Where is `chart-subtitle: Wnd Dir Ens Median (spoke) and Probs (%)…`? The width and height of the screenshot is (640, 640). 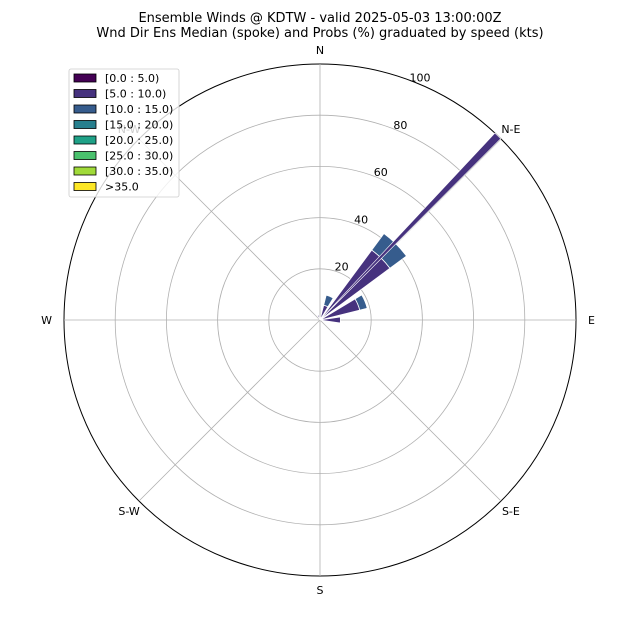 chart-subtitle: Wnd Dir Ens Median (spoke) and Probs (%)… is located at coordinates (319, 33).